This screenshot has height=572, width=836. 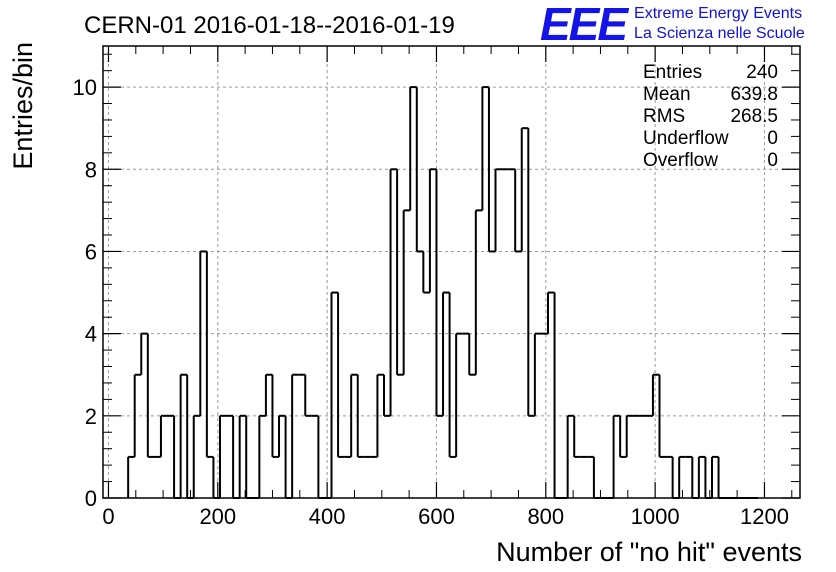 I want to click on x-axis-label: Number of "no hit" events, so click(x=649, y=552).